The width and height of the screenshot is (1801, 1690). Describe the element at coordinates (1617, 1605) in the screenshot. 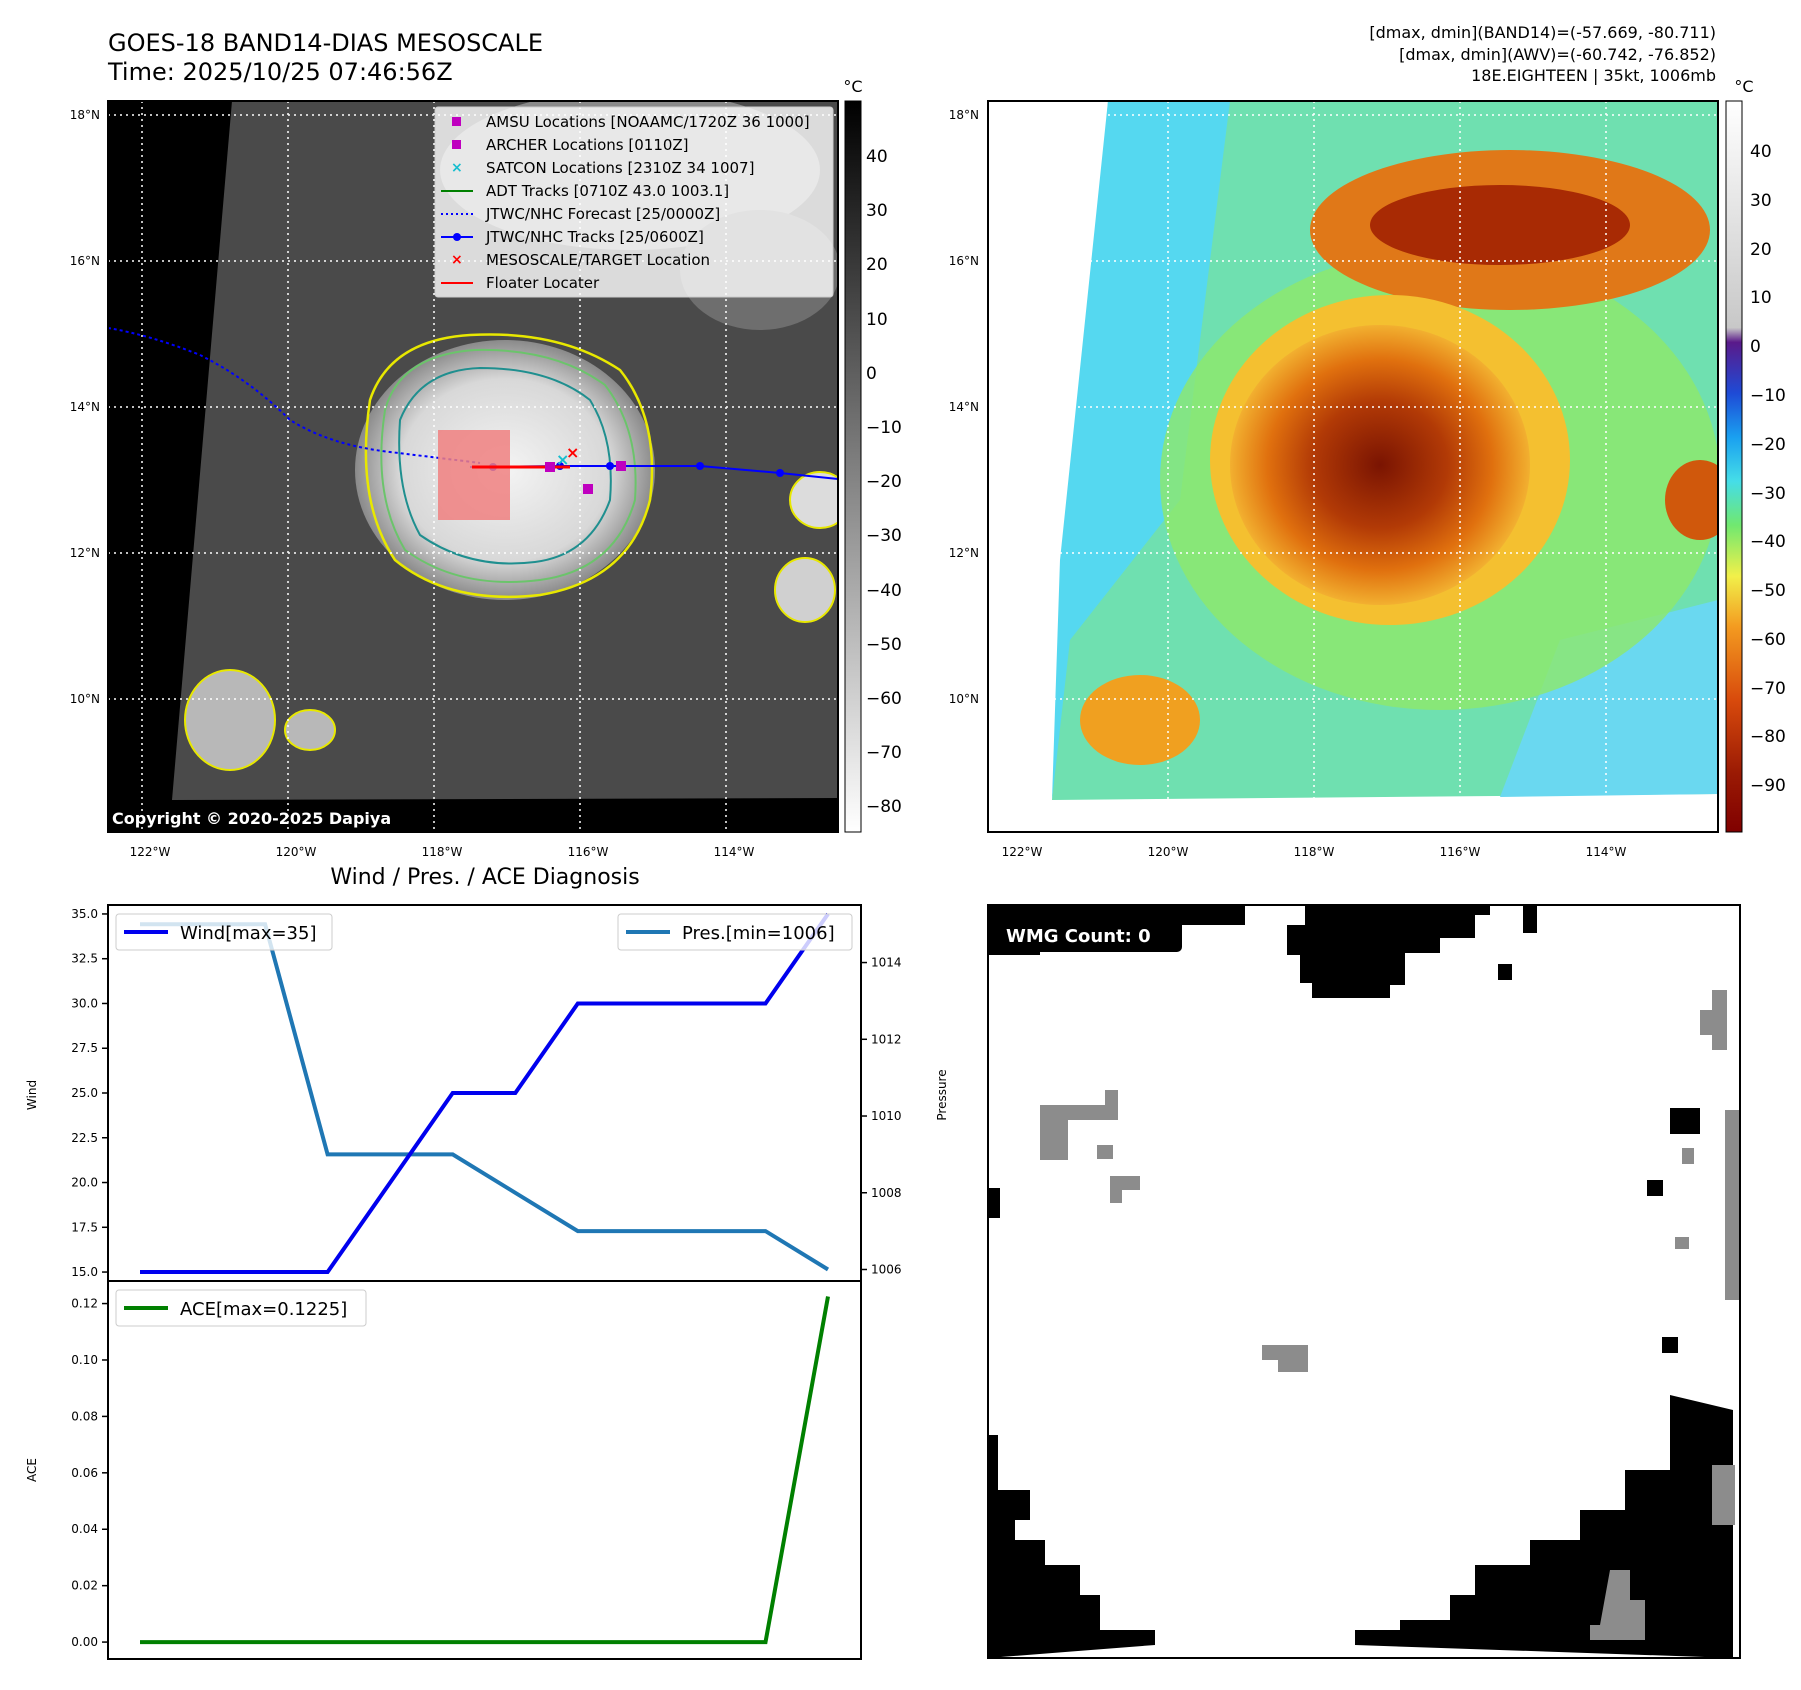

I see `wmg-gray-s` at that location.